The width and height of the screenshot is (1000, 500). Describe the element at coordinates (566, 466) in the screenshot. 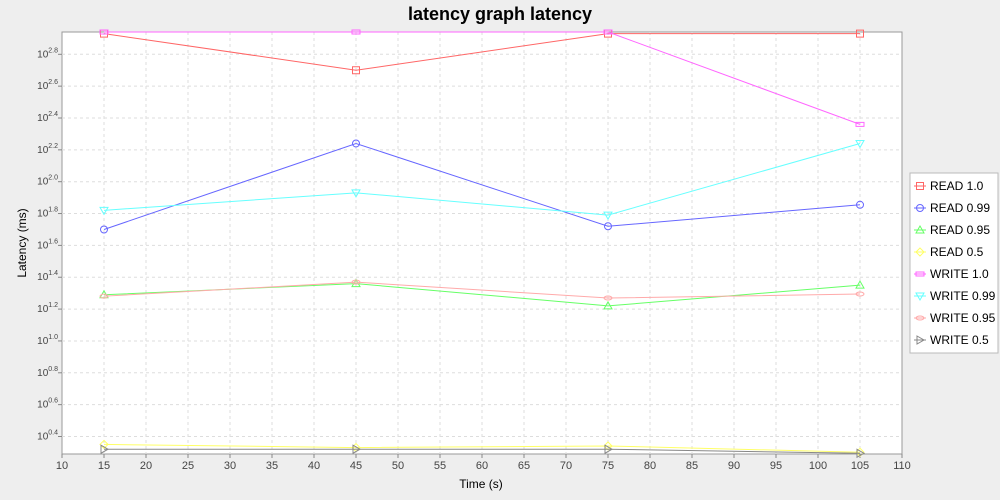

I see `x-tick-label: 70` at that location.